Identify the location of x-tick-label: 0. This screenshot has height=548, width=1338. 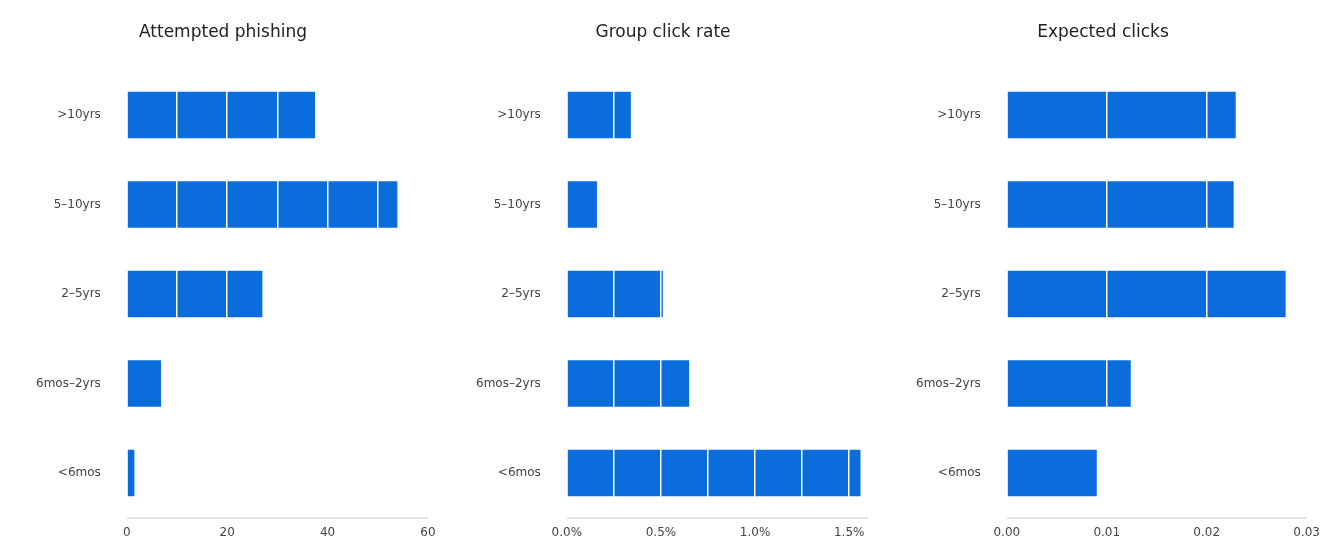
(127, 531).